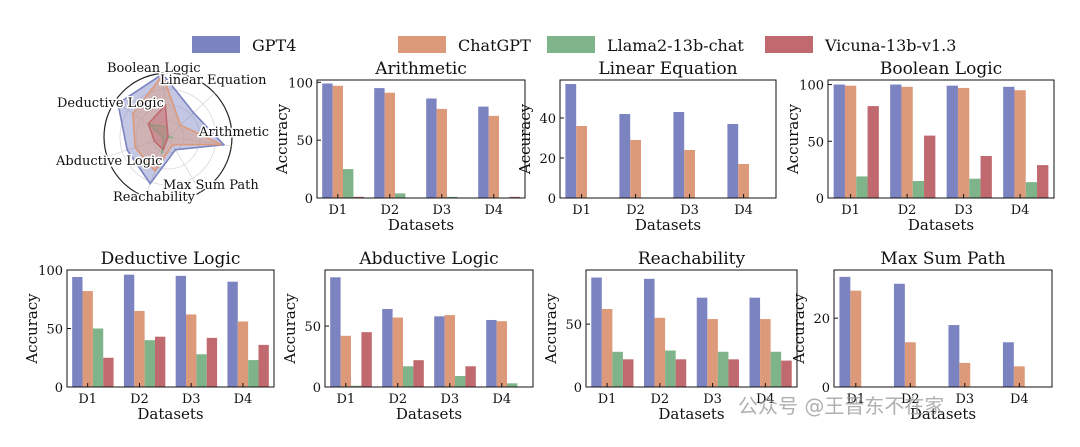 The height and width of the screenshot is (447, 1080). Describe the element at coordinates (87, 399) in the screenshot. I see `x-tick-label-deductive-logic-d1: D1` at that location.